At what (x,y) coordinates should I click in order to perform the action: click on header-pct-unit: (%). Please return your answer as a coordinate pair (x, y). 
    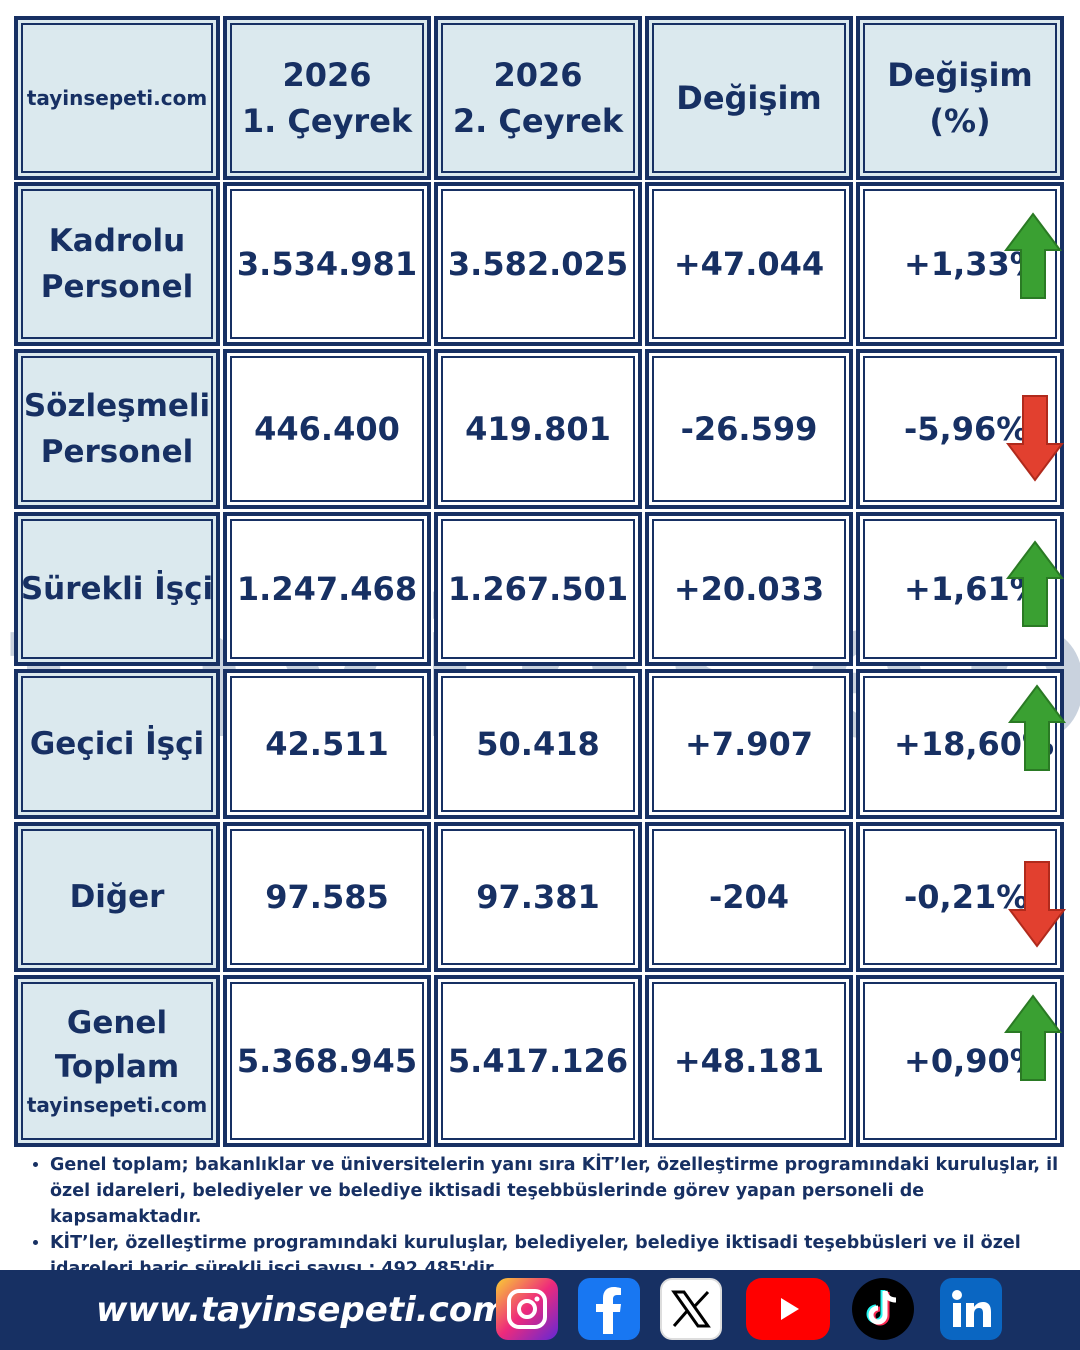
    Looking at the image, I should click on (960, 121).